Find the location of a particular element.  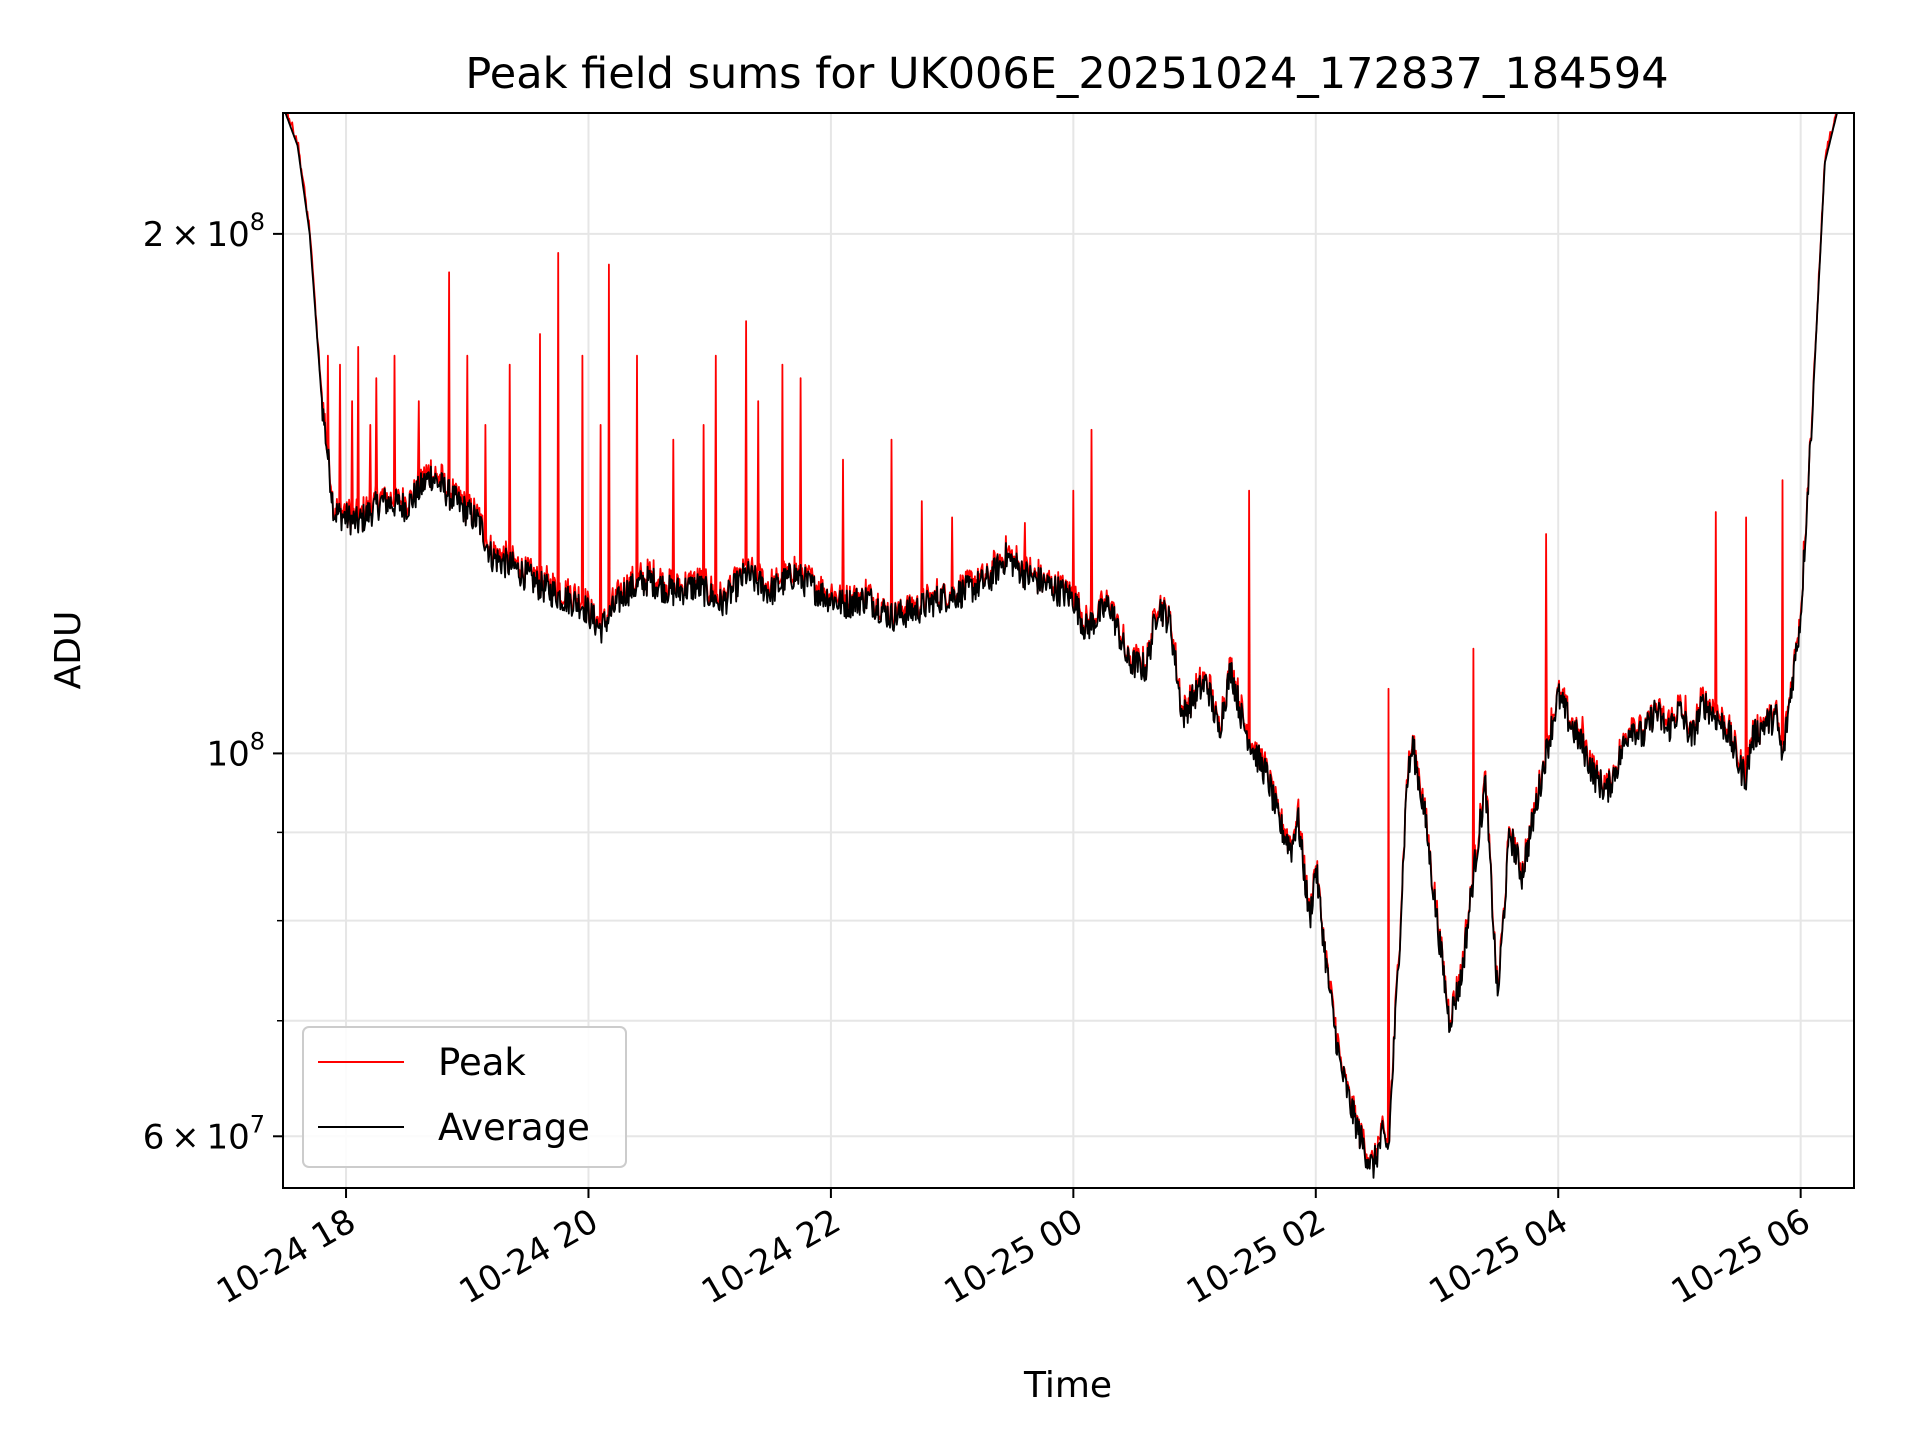

y-axis-label: ADU is located at coordinates (68, 650).